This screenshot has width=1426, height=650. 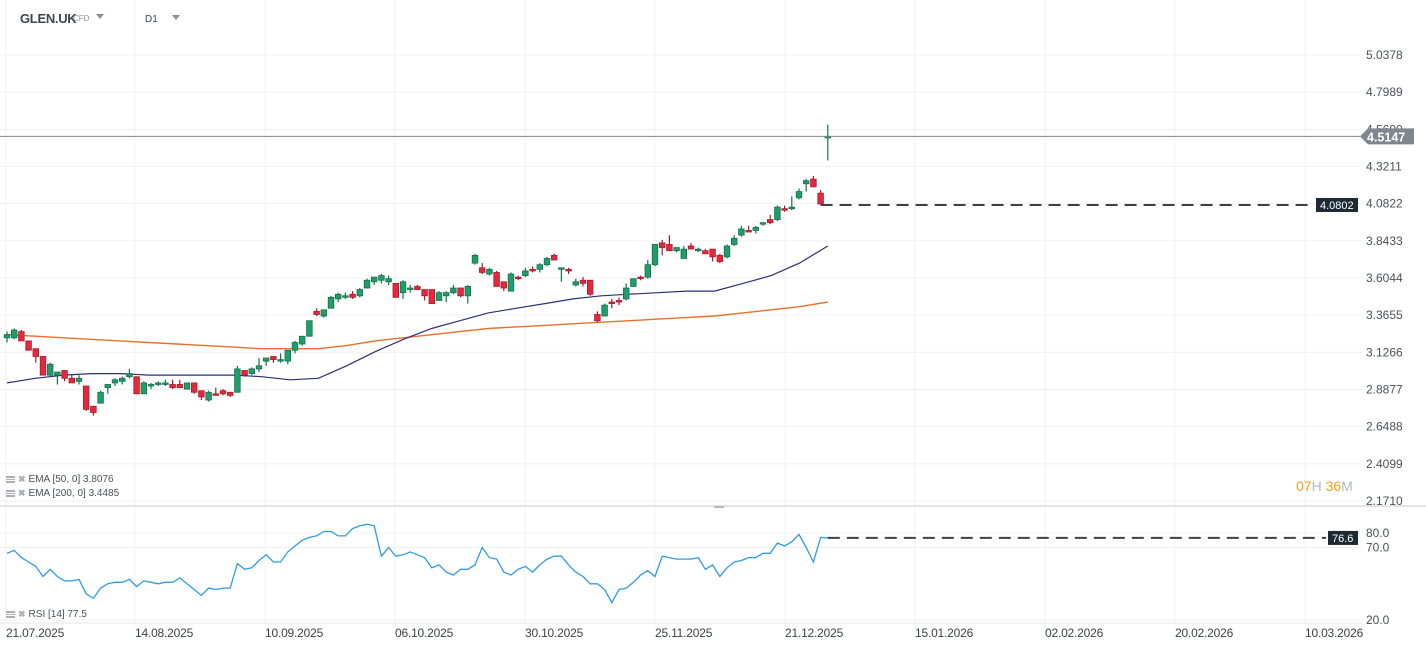 I want to click on panel-resize-handle, so click(x=719, y=507).